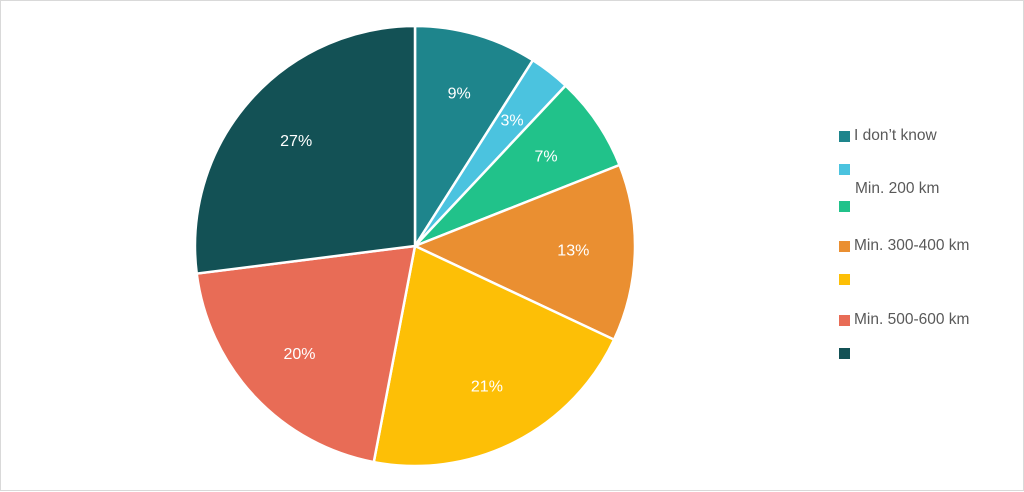 This screenshot has width=1024, height=492. What do you see at coordinates (296, 141) in the screenshot?
I see `slice-data-label-6: 27%` at bounding box center [296, 141].